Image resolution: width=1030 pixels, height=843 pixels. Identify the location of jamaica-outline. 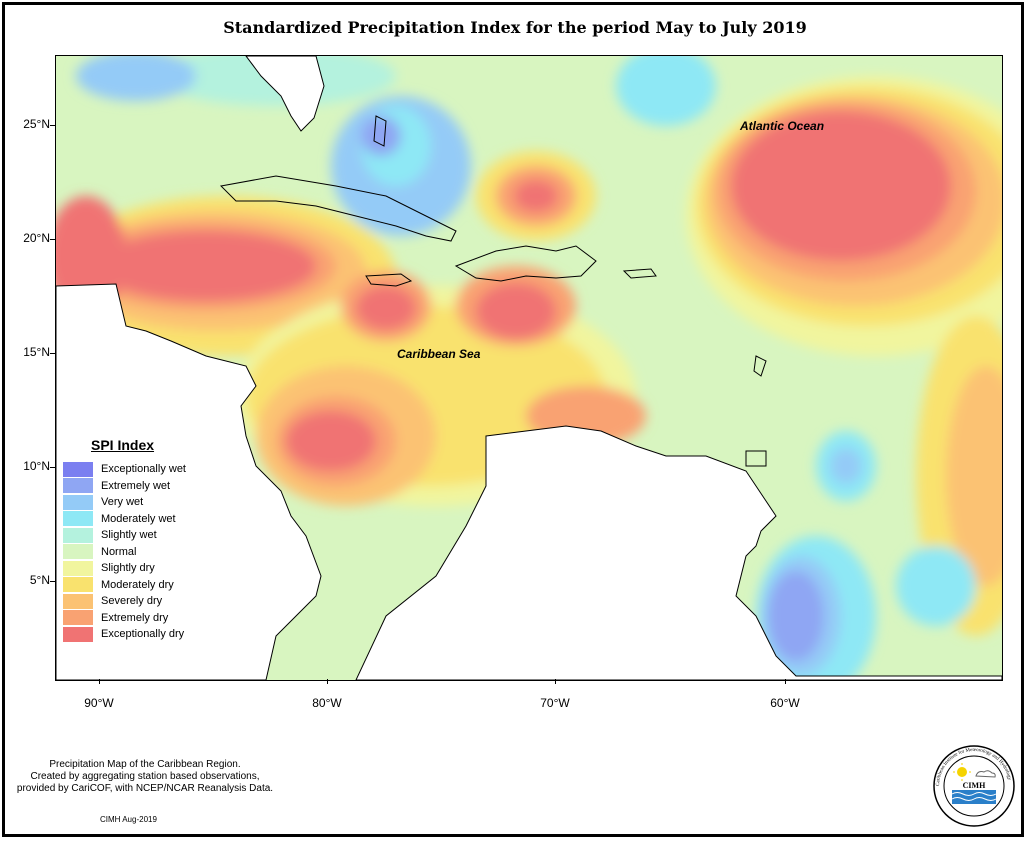
(389, 280).